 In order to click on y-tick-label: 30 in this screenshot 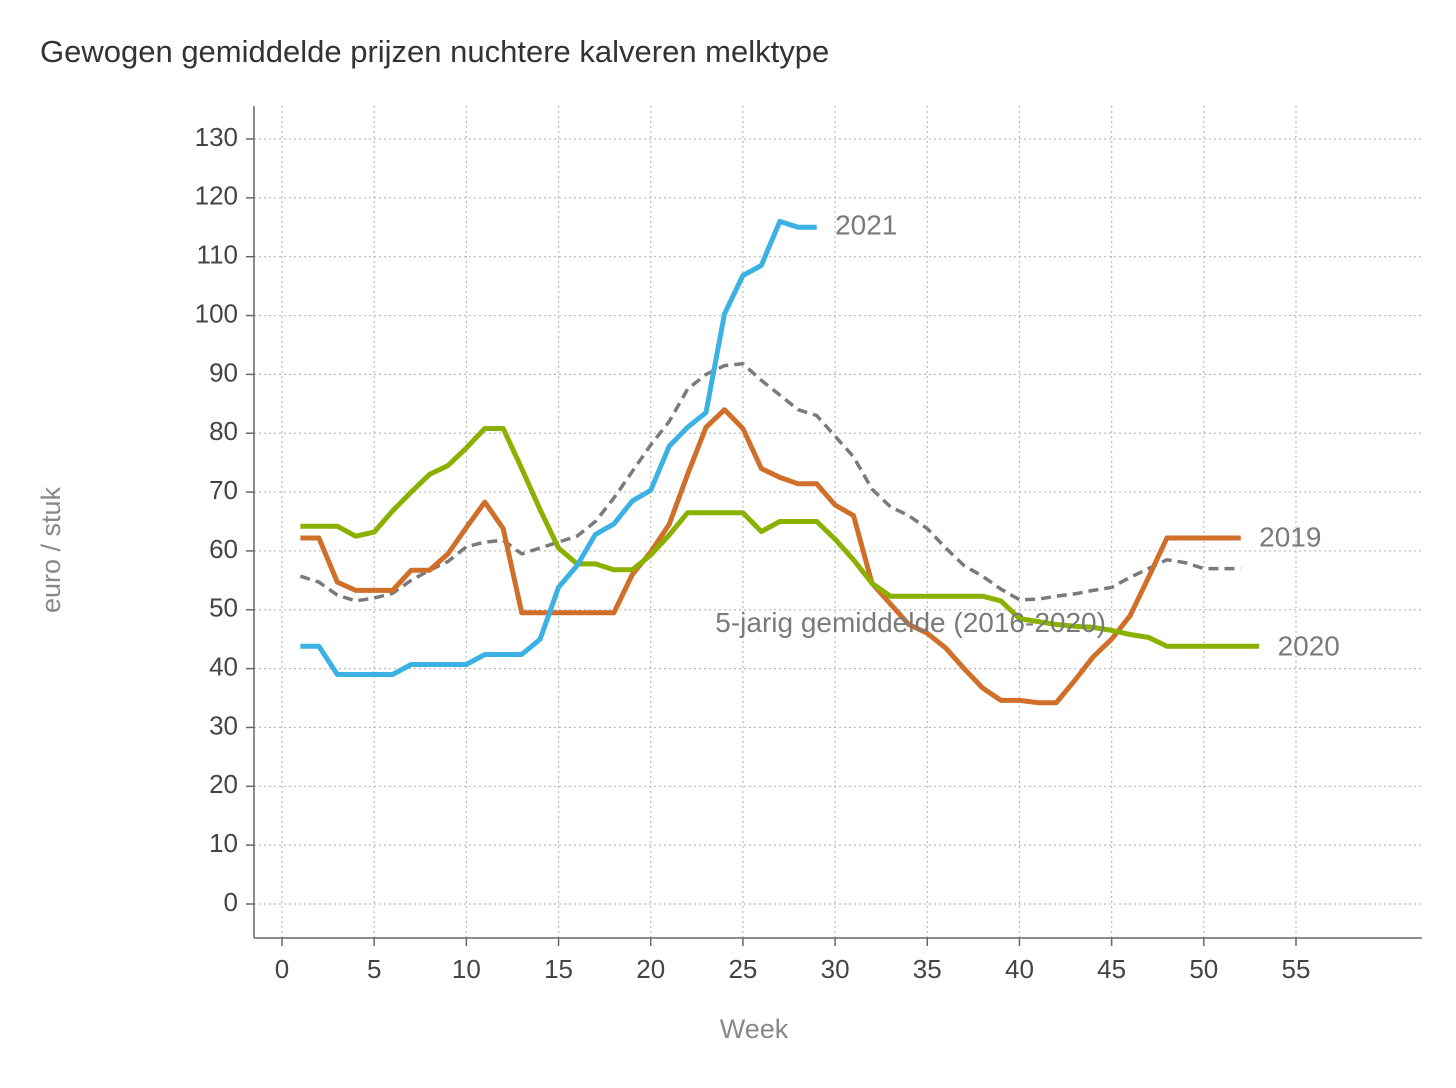, I will do `click(223, 725)`.